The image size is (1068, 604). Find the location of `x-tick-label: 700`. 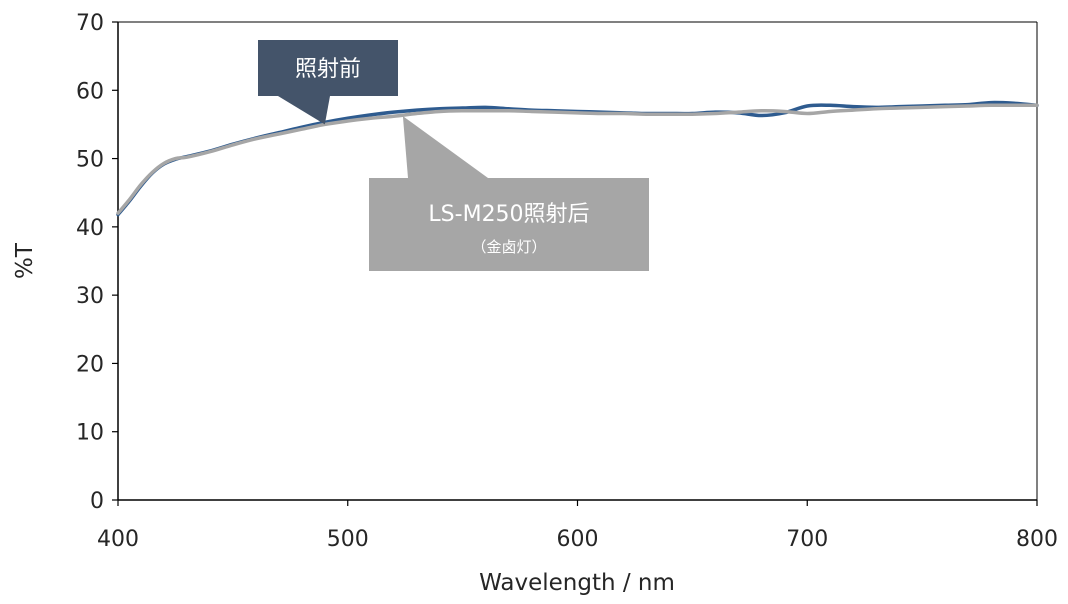

x-tick-label: 700 is located at coordinates (807, 539).